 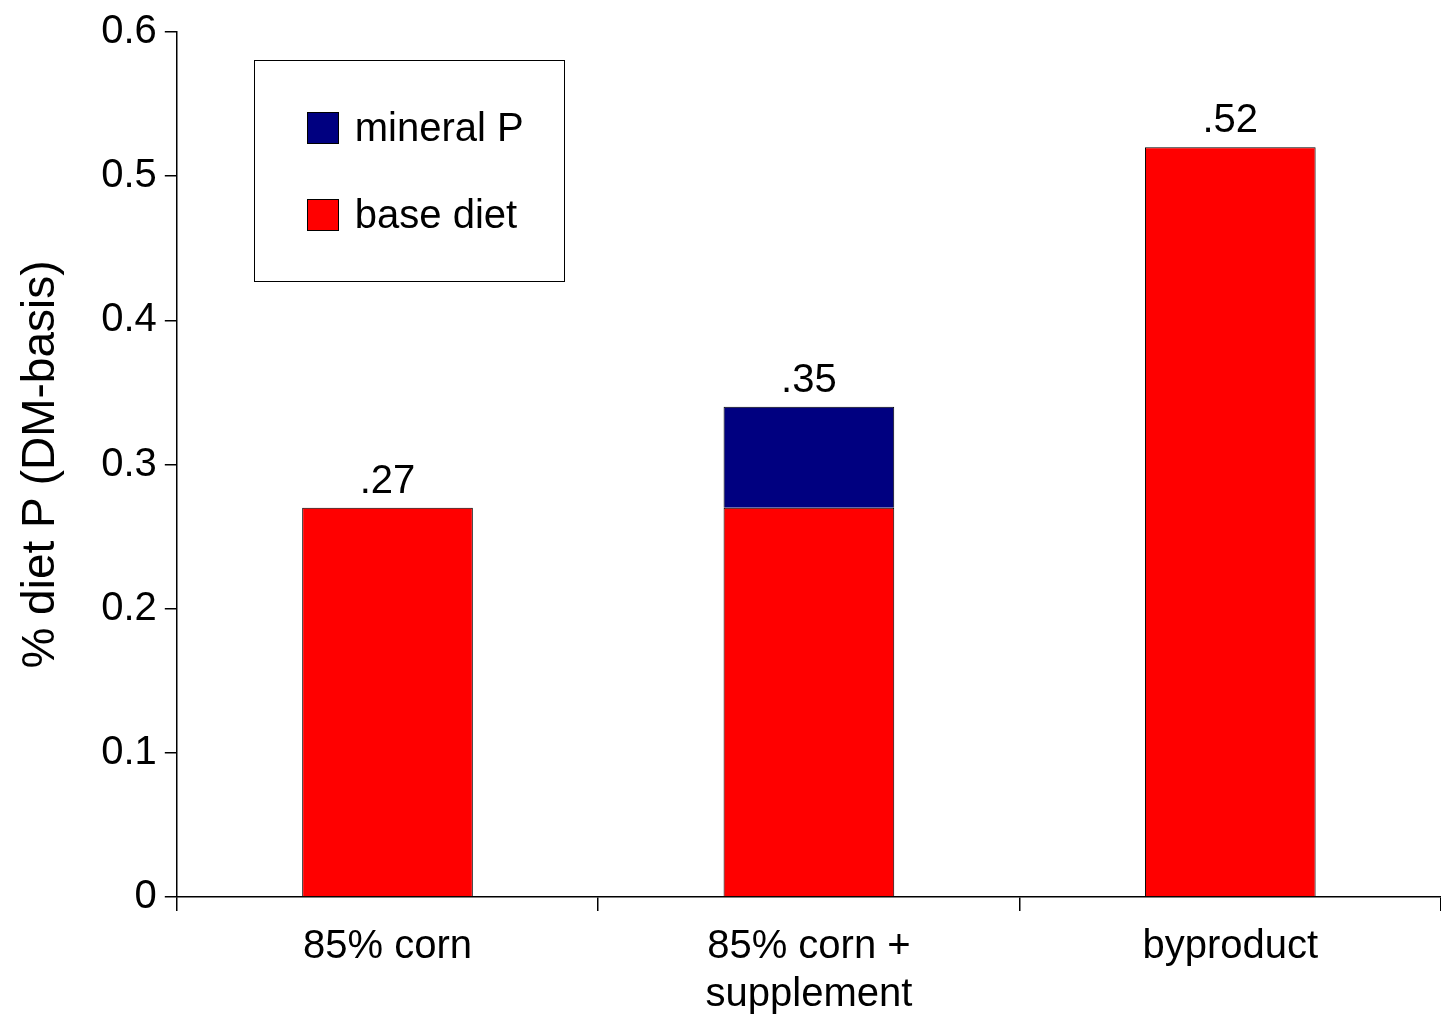 I want to click on y-tick-label: 0.1, so click(x=129, y=749).